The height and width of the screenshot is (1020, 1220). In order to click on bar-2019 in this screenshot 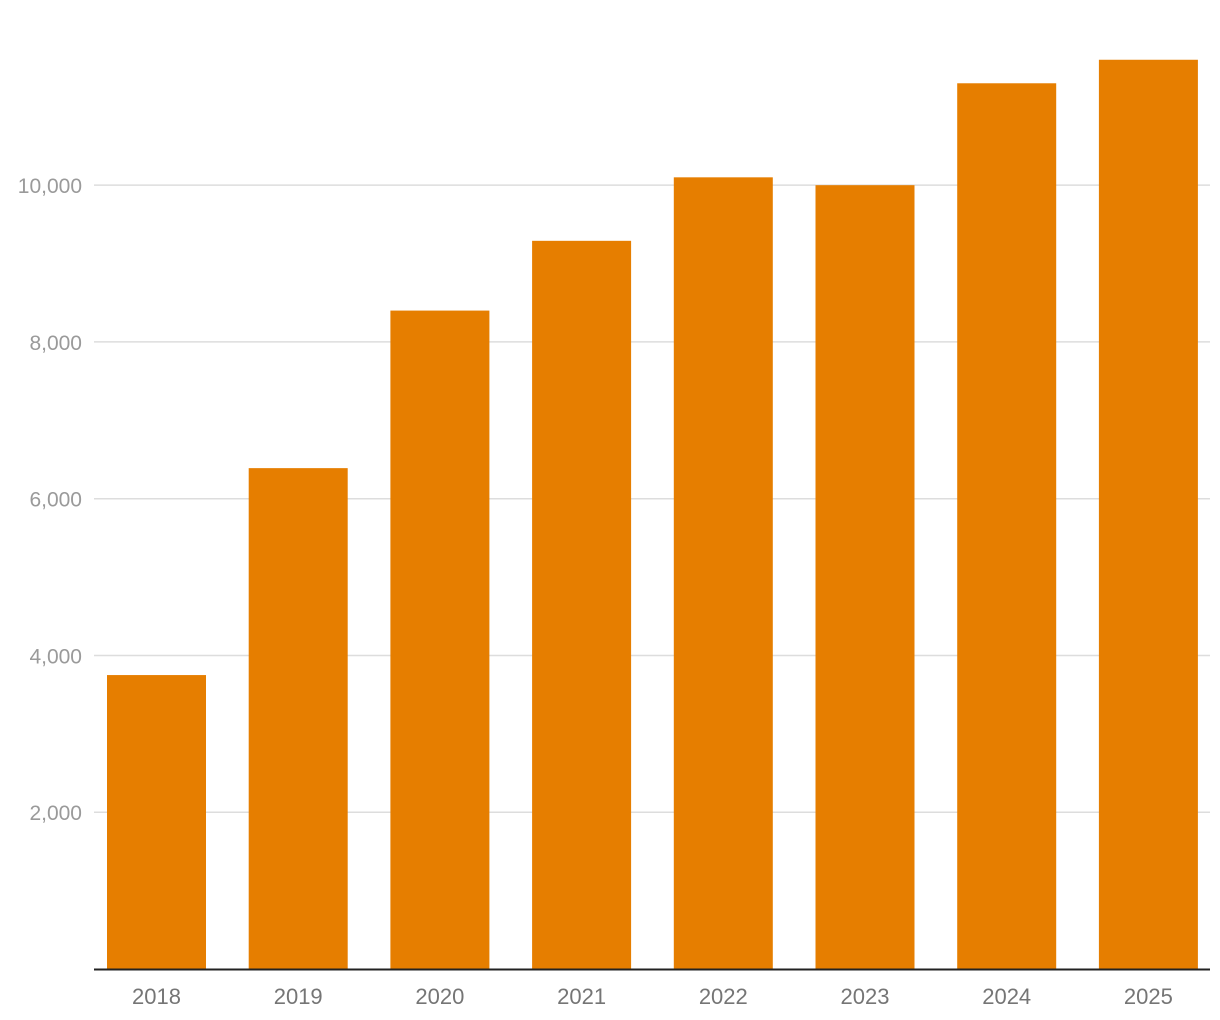, I will do `click(298, 718)`.